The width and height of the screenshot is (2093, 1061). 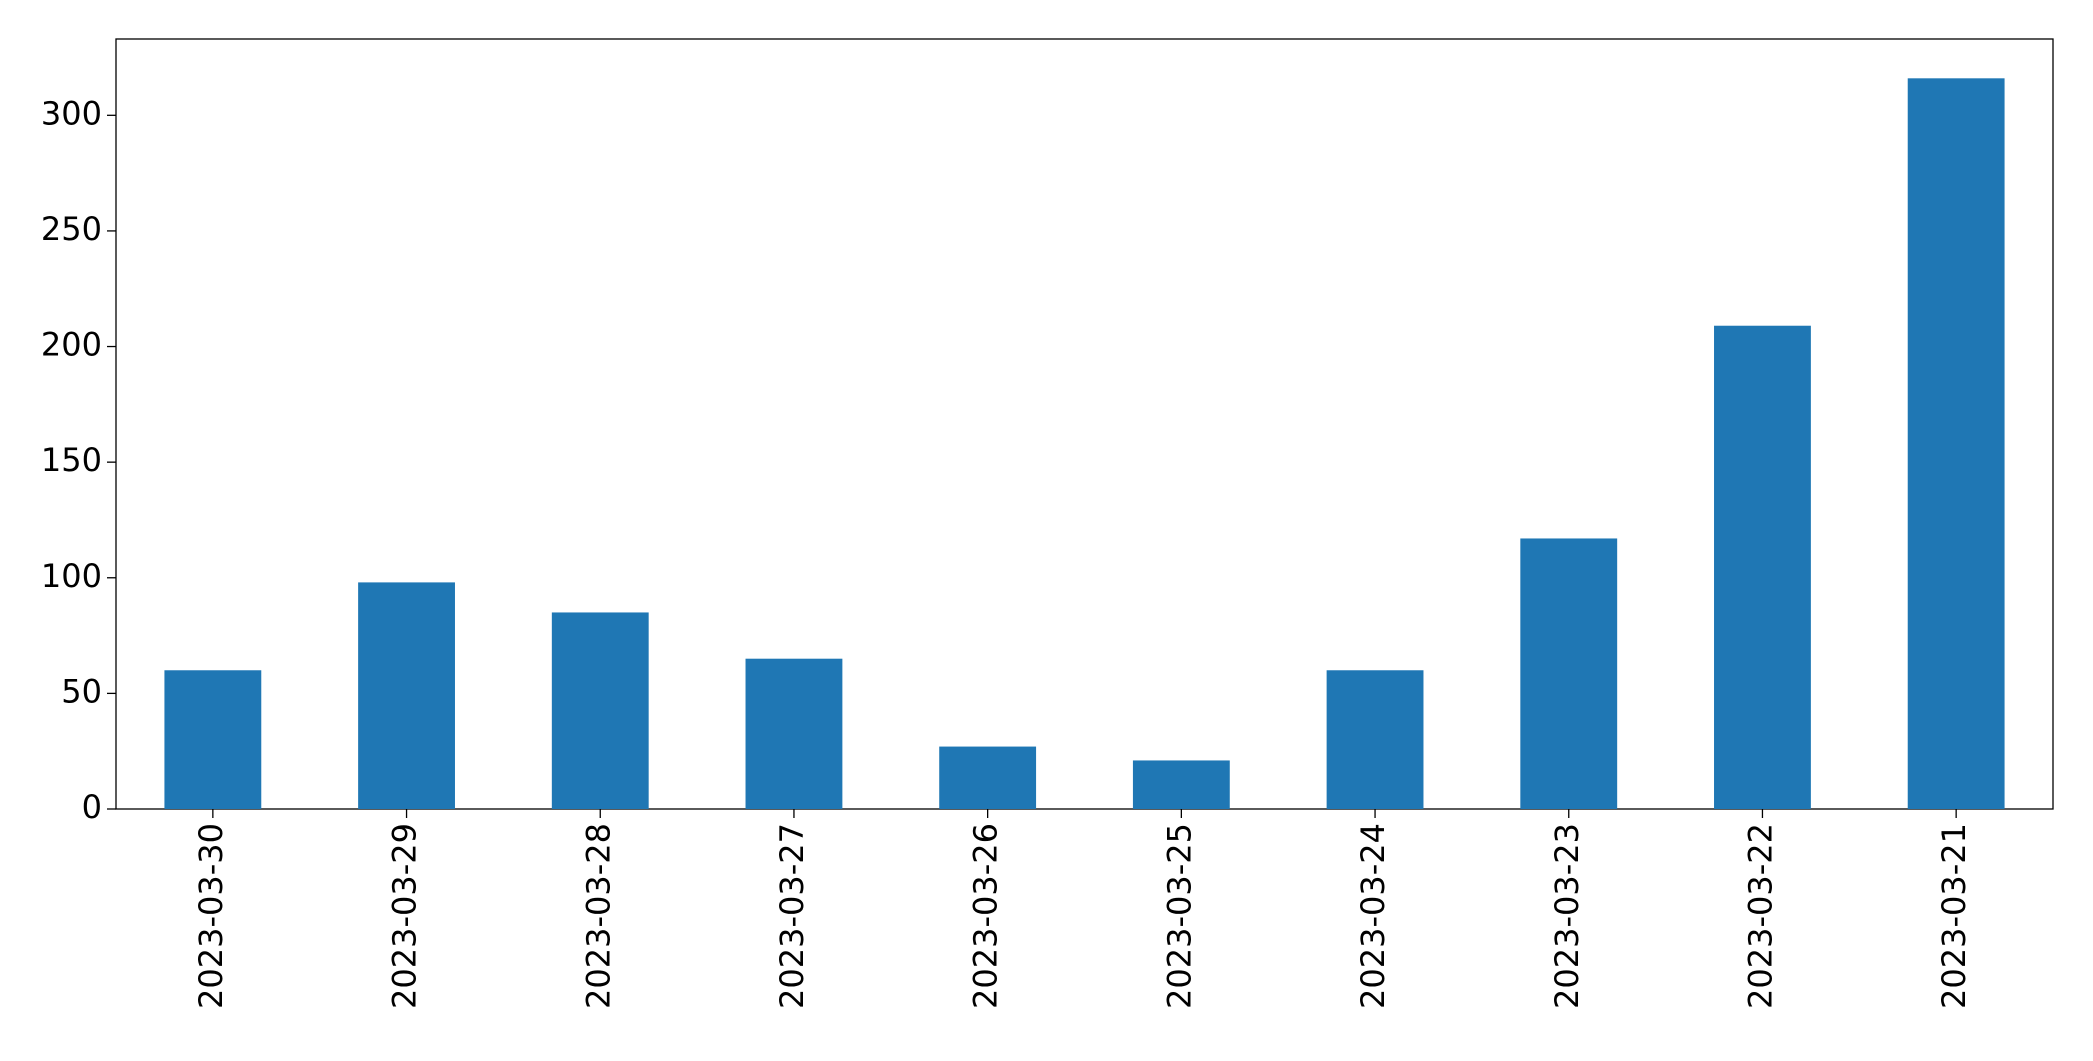 I want to click on x-tick-label: 2023-03-28, so click(x=598, y=916).